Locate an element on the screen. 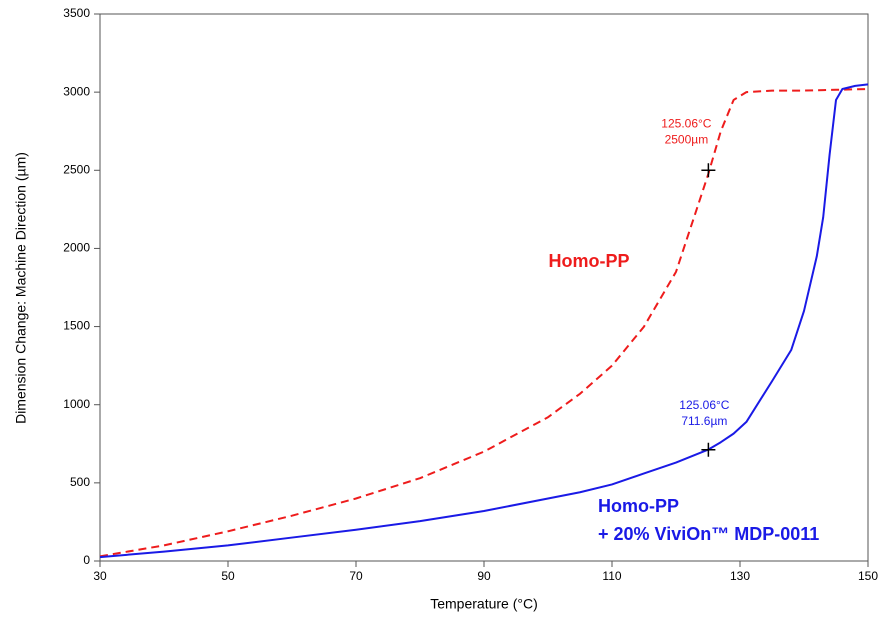  x-tick-label: 110 is located at coordinates (611, 576).